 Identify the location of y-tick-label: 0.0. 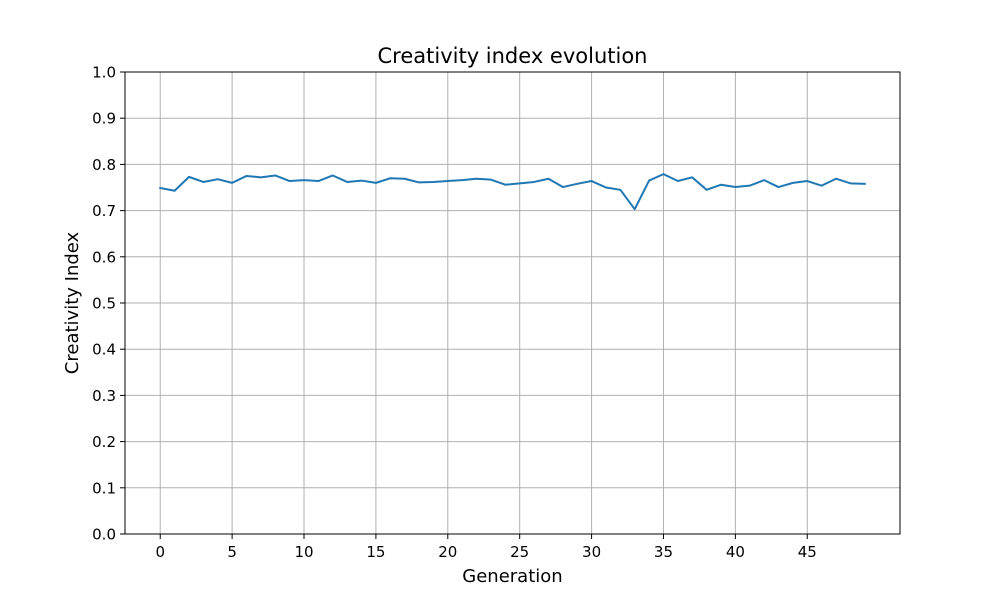
(104, 535).